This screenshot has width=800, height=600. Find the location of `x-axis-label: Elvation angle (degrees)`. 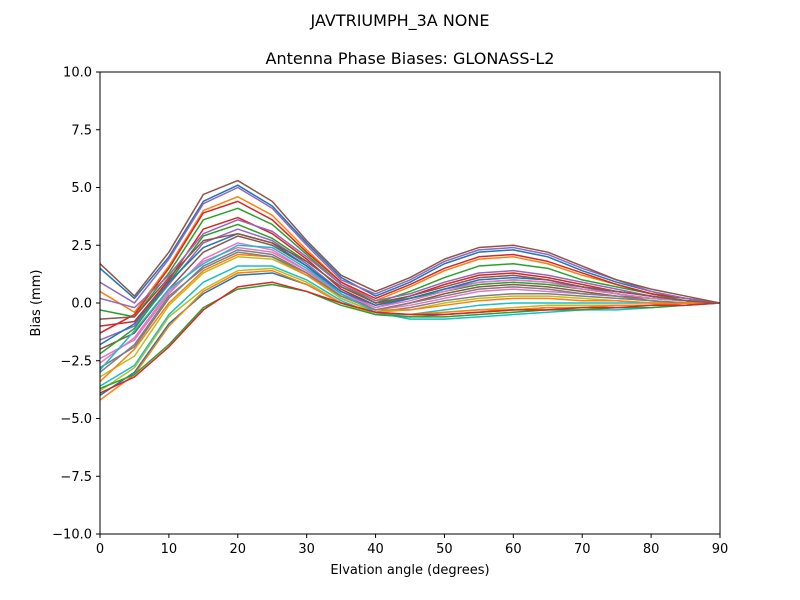

x-axis-label: Elvation angle (degrees) is located at coordinates (409, 570).